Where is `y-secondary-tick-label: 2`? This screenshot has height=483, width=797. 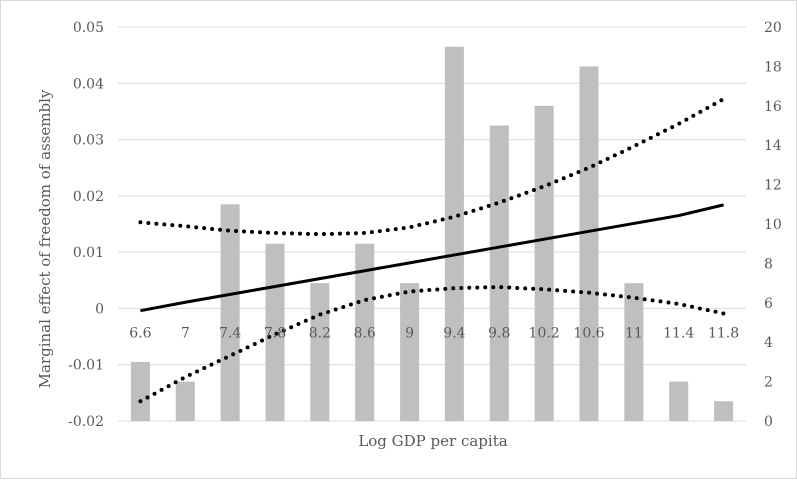 y-secondary-tick-label: 2 is located at coordinates (768, 383).